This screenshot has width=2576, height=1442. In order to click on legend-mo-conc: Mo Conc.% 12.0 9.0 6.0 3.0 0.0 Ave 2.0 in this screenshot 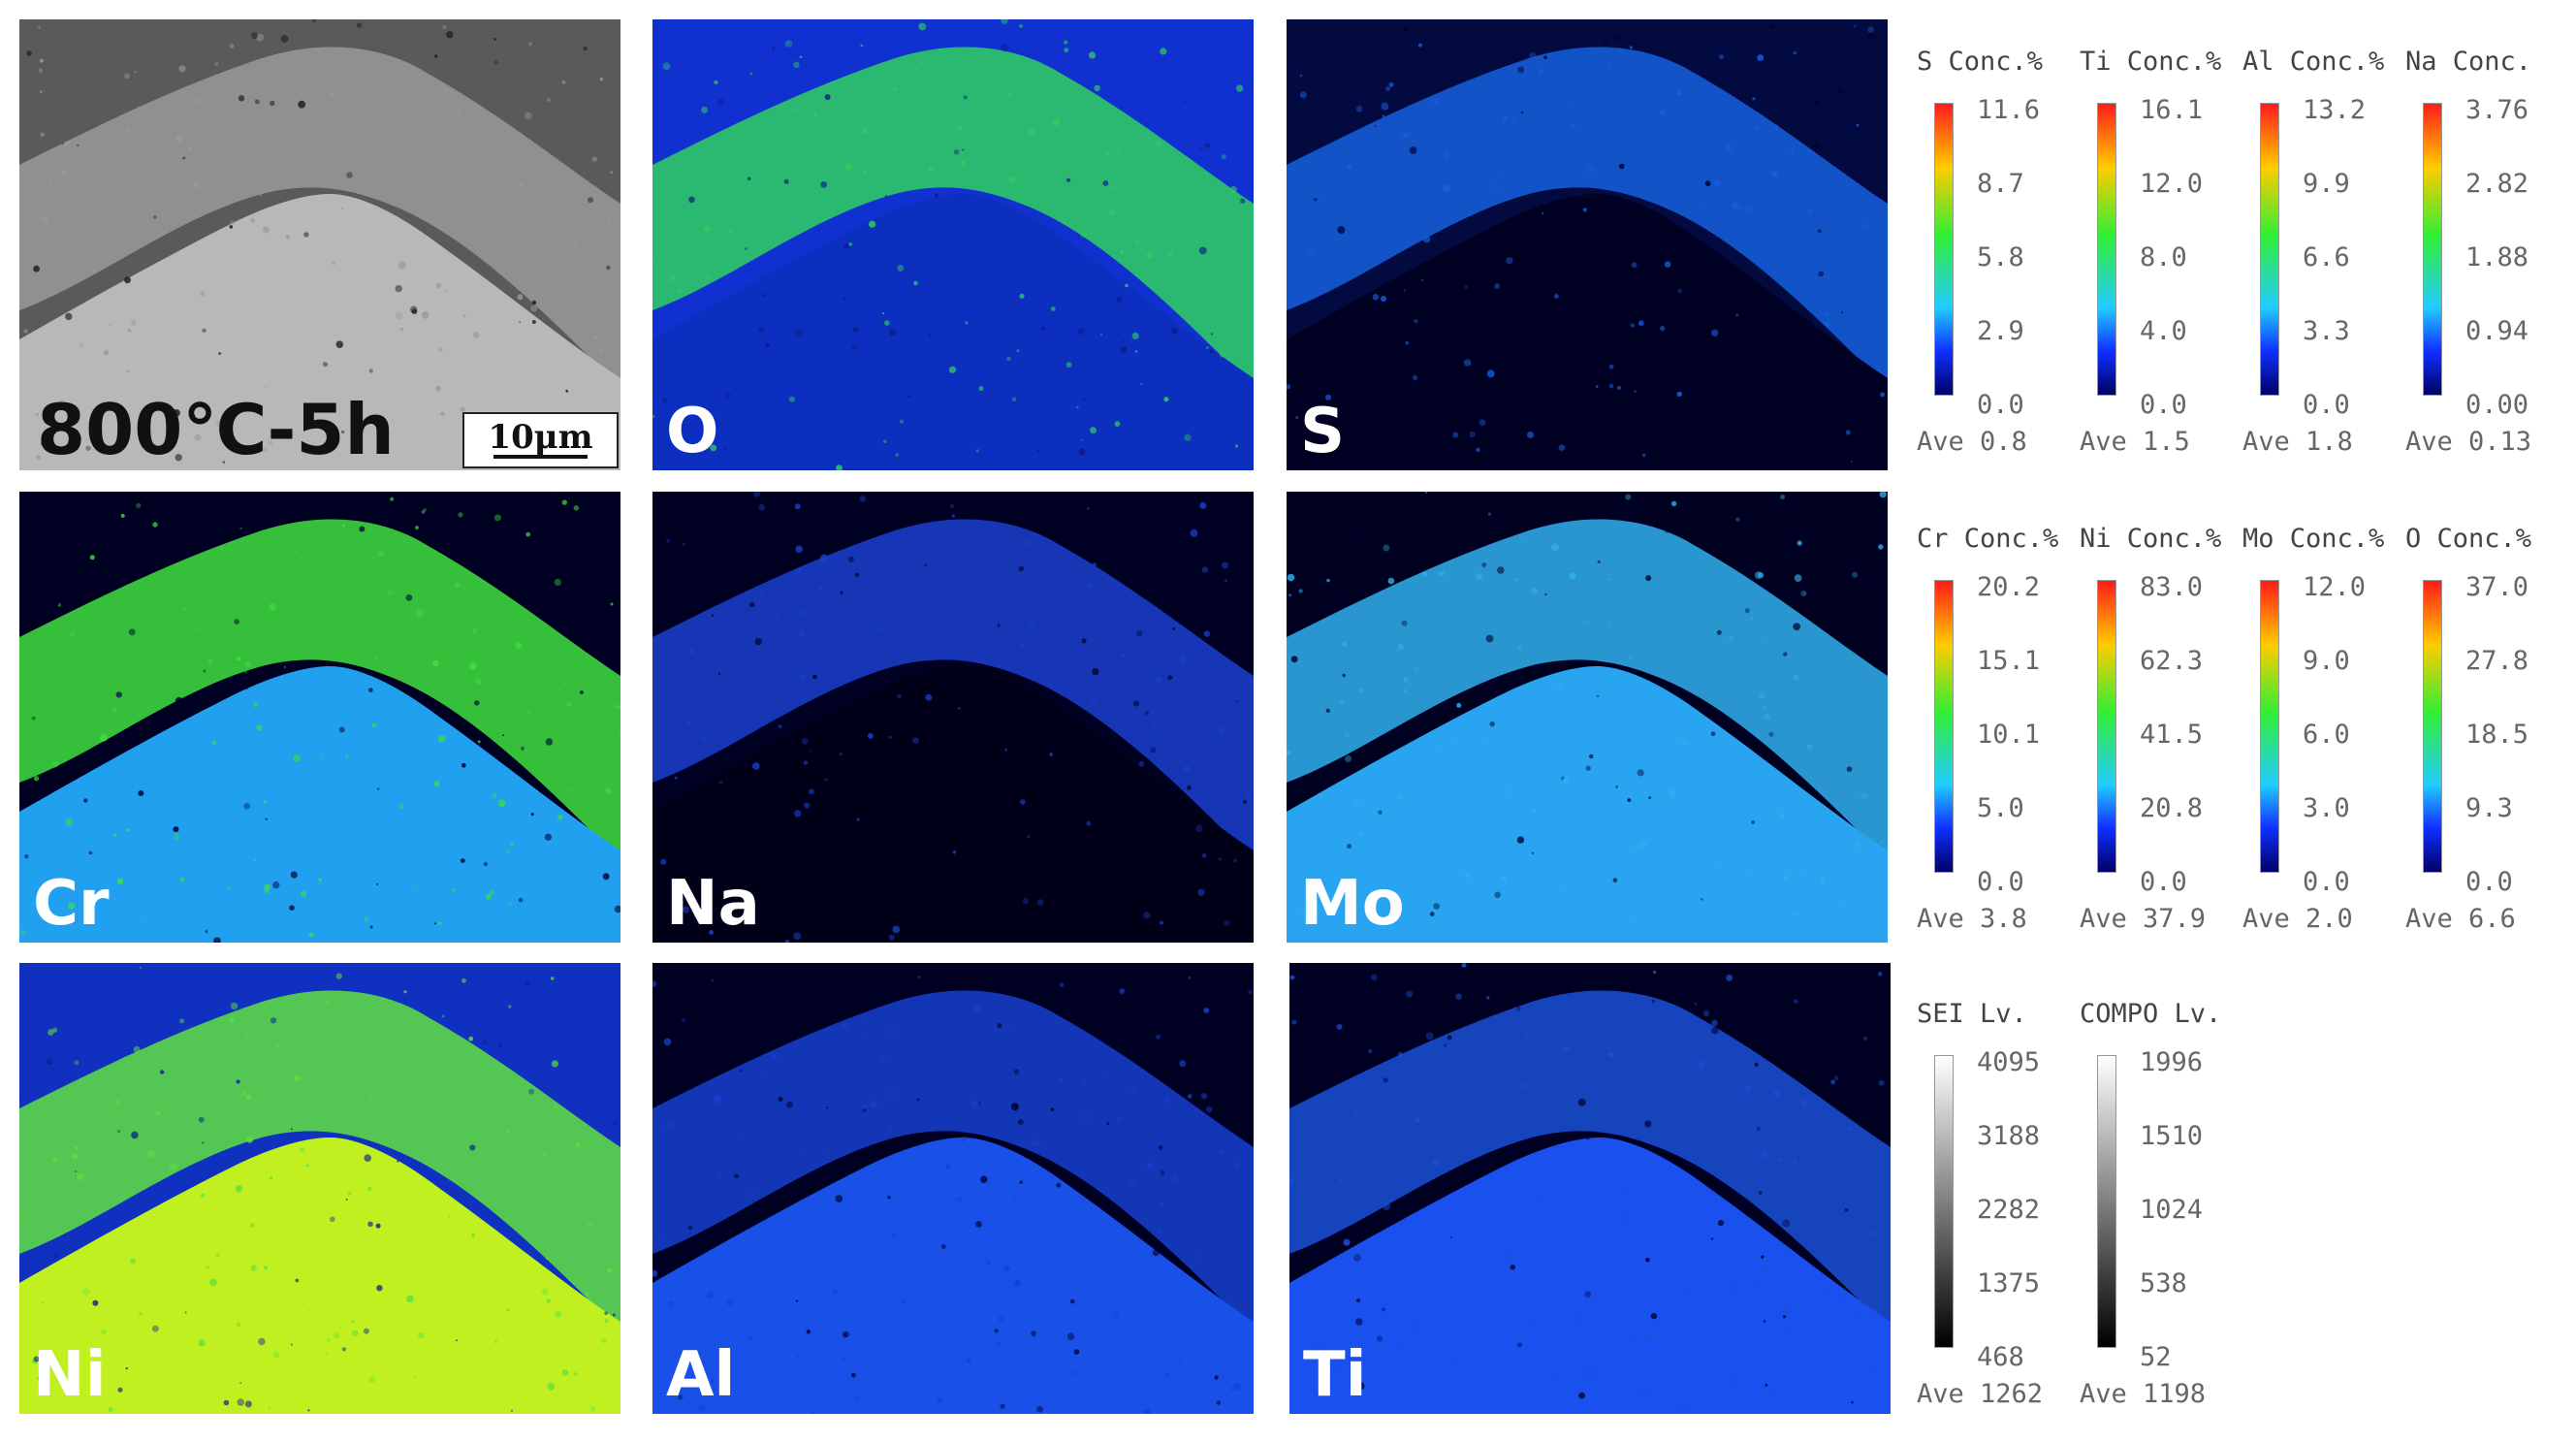, I will do `click(2322, 737)`.